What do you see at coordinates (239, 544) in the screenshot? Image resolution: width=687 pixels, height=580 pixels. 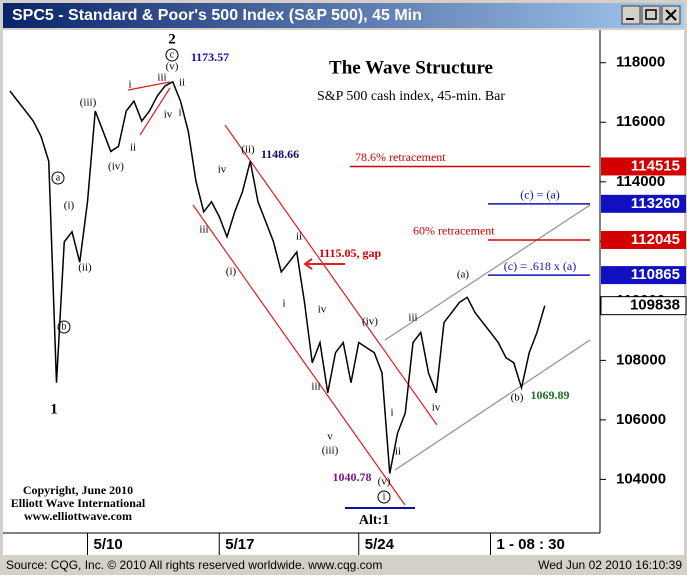 I see `x-tick-label: 5/17` at bounding box center [239, 544].